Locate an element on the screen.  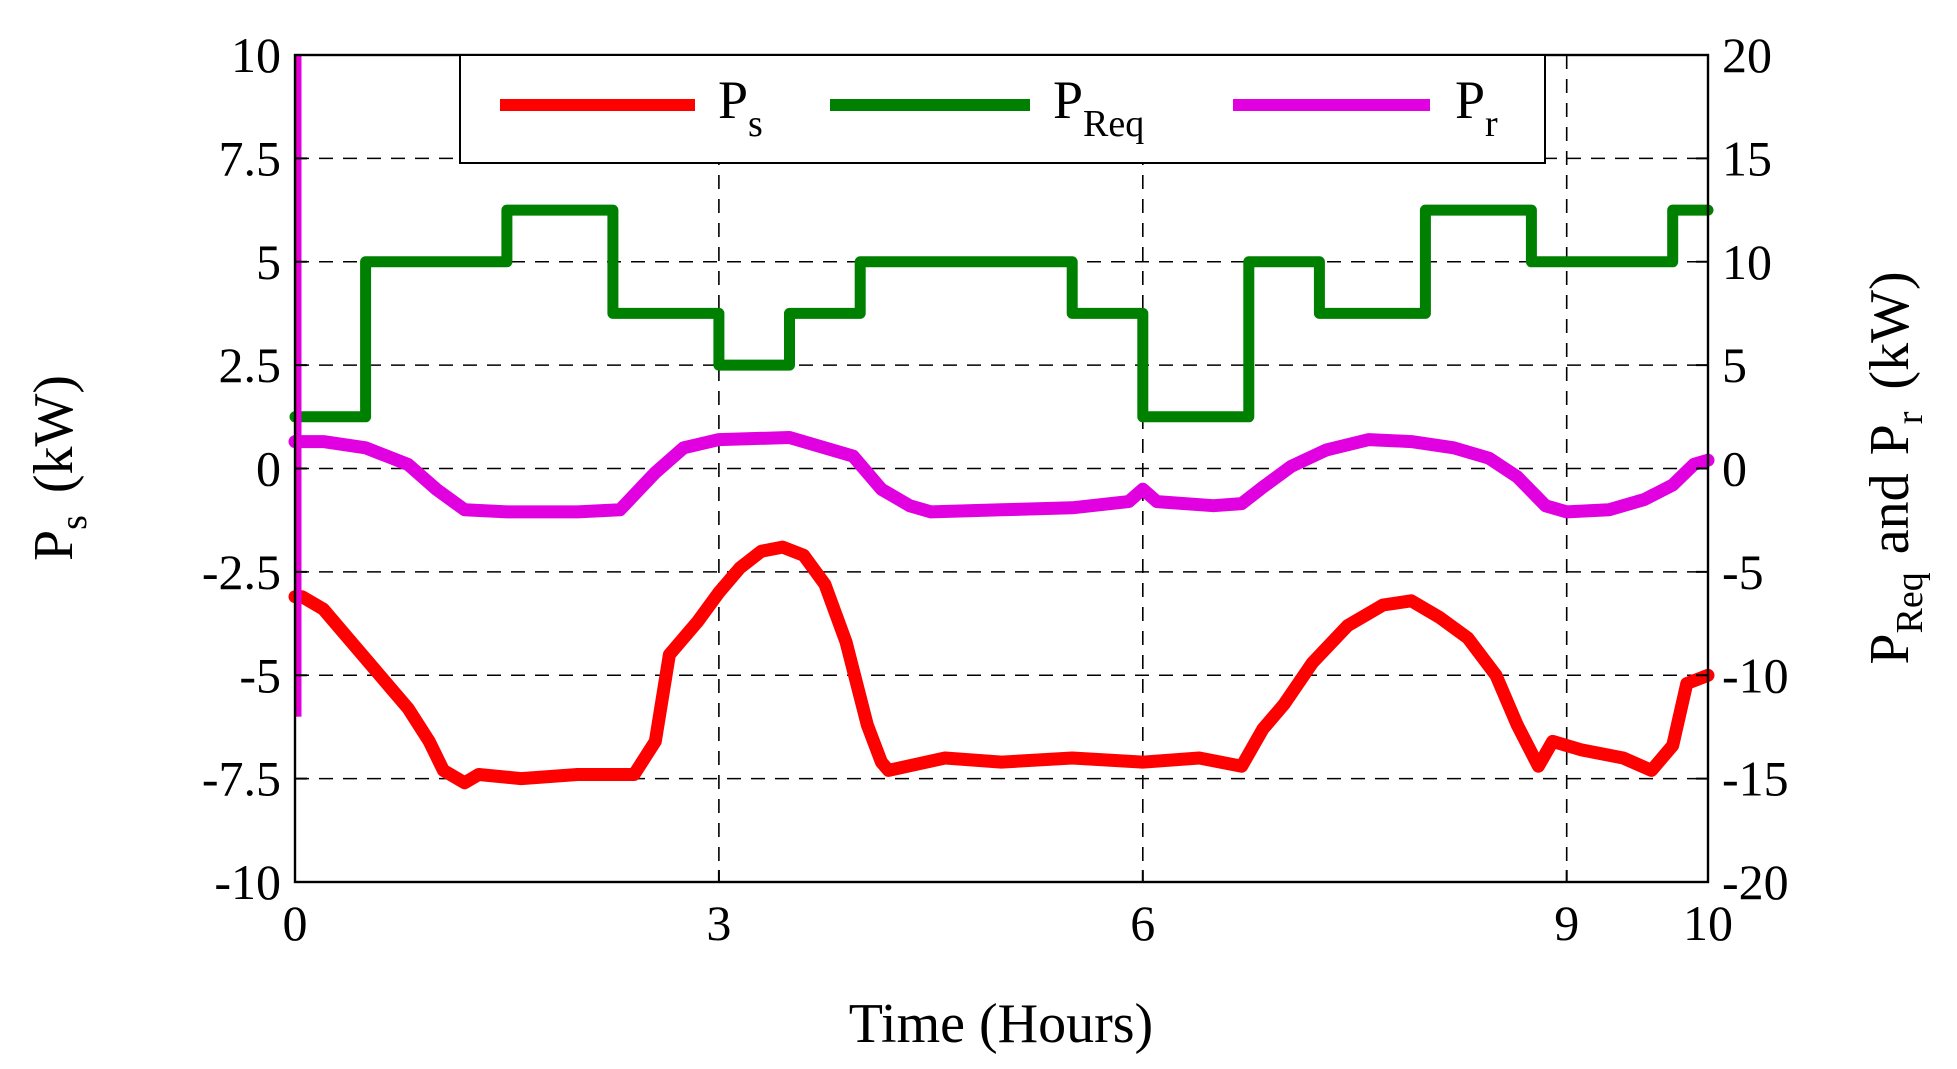
y-right-label-and: and is located at coordinates (1890, 513).